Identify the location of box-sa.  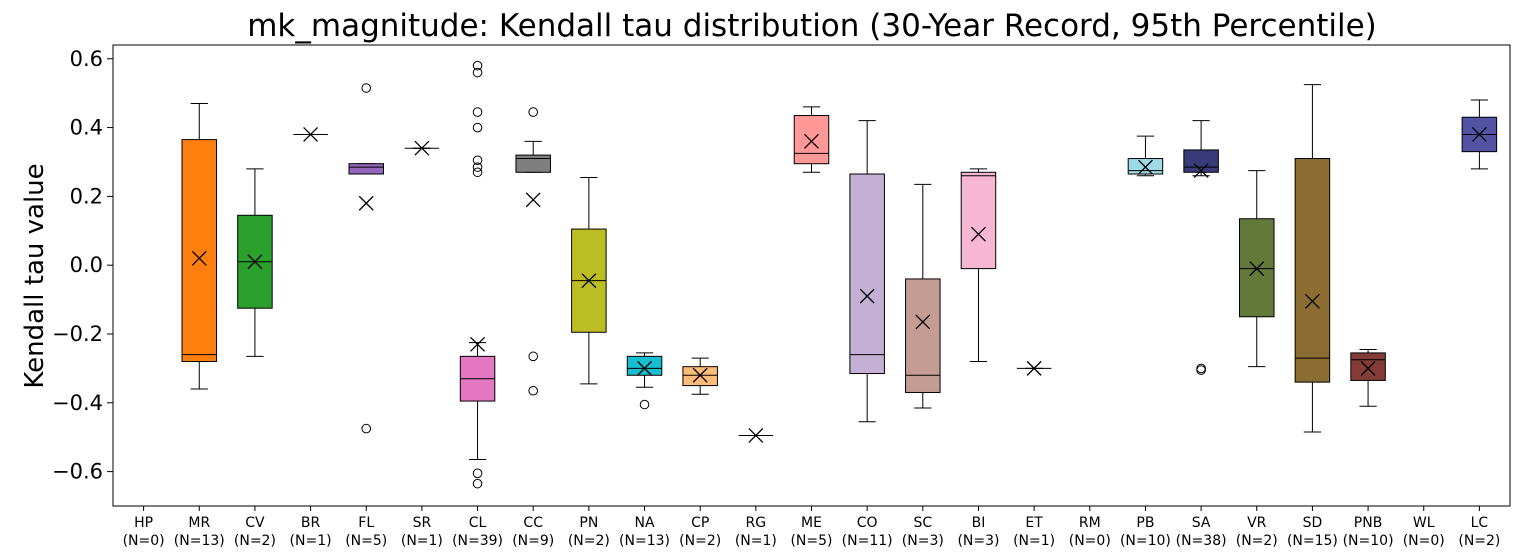
(1201, 247).